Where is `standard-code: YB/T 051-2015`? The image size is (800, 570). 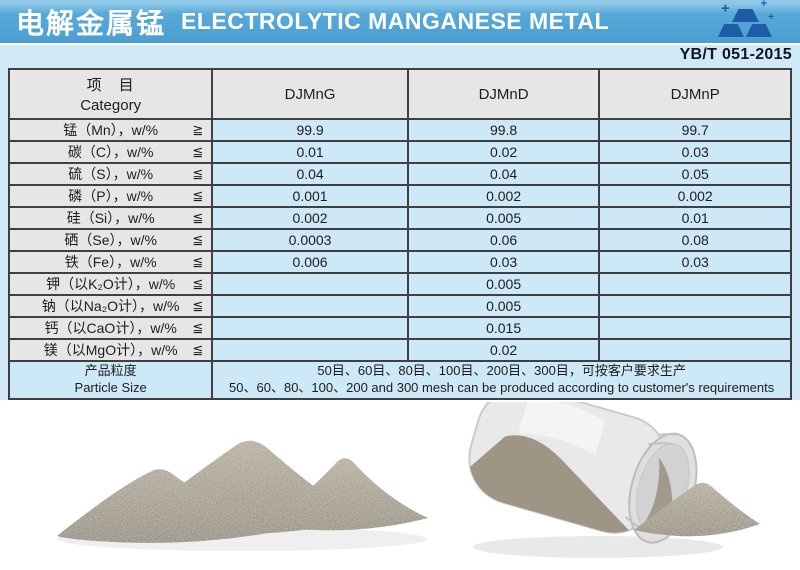 standard-code: YB/T 051-2015 is located at coordinates (735, 54).